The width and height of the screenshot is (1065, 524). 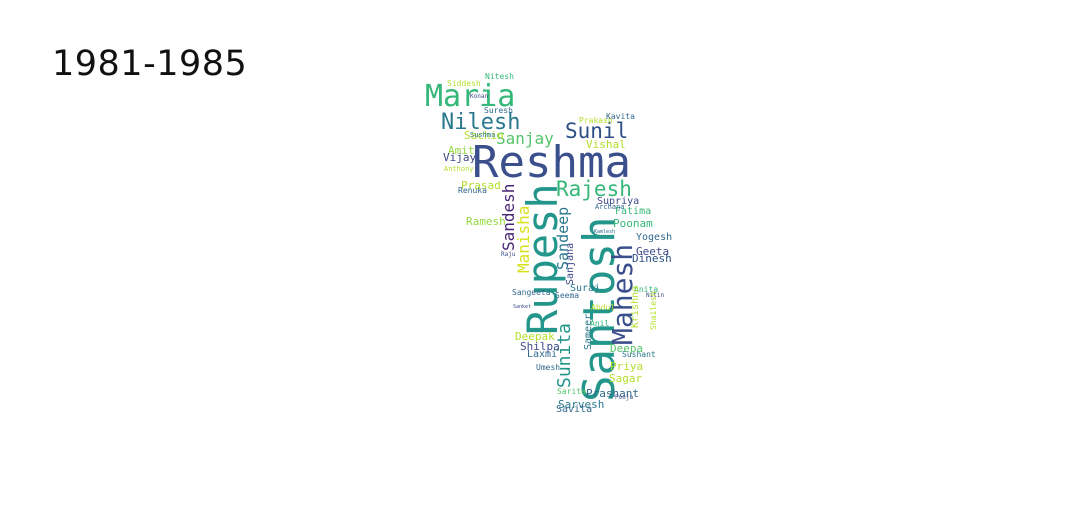 What do you see at coordinates (605, 232) in the screenshot?
I see `cloud-word: Kamlesh` at bounding box center [605, 232].